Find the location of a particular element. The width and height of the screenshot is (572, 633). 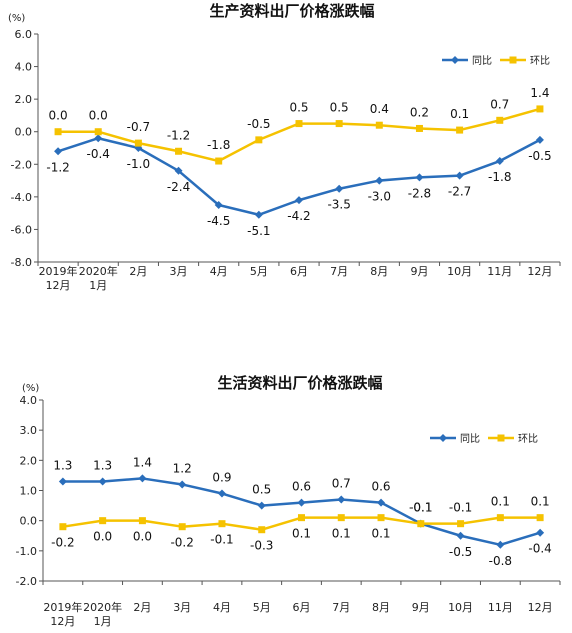

data-label-huanbi: 0.7 is located at coordinates (499, 104).